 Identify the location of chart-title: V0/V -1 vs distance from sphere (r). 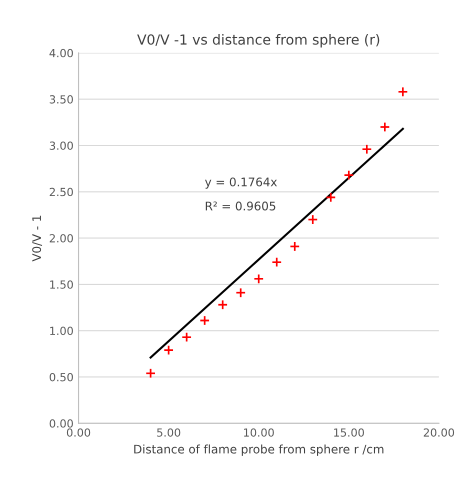
(258, 41).